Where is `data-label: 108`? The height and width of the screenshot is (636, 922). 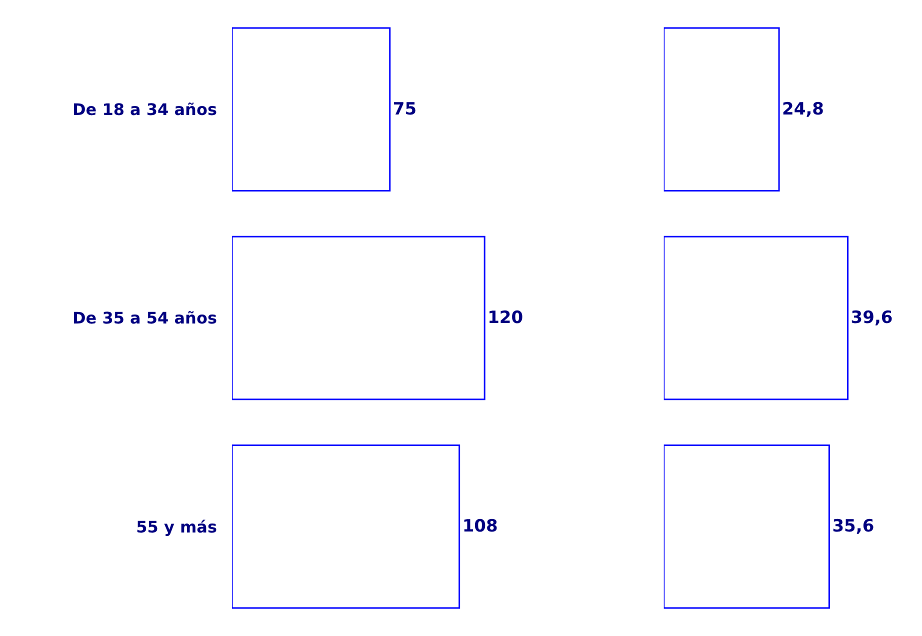
data-label: 108 is located at coordinates (480, 526).